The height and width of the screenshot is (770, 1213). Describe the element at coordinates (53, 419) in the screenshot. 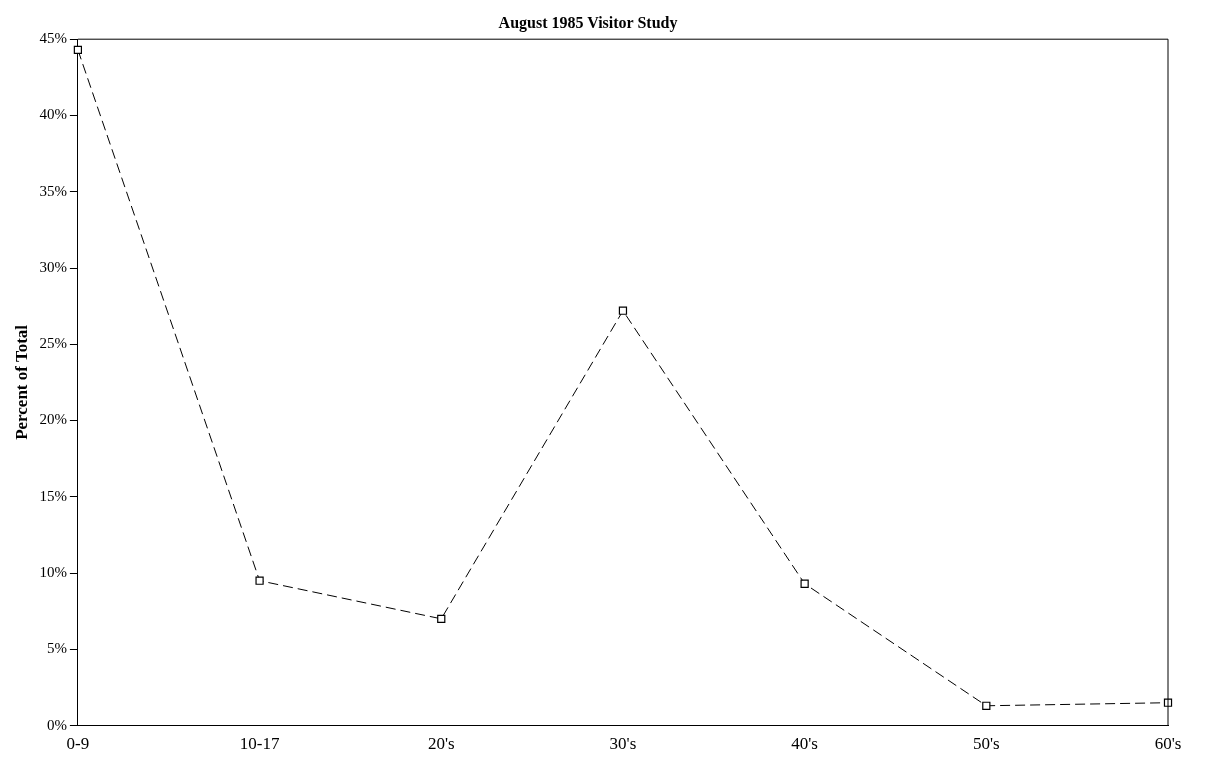

I see `y-tick-label: 20%` at that location.